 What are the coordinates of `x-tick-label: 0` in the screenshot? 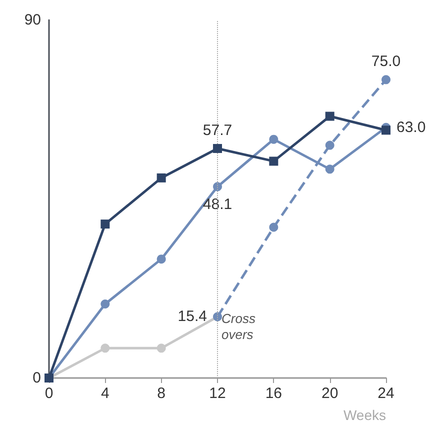 It's located at (49, 393).